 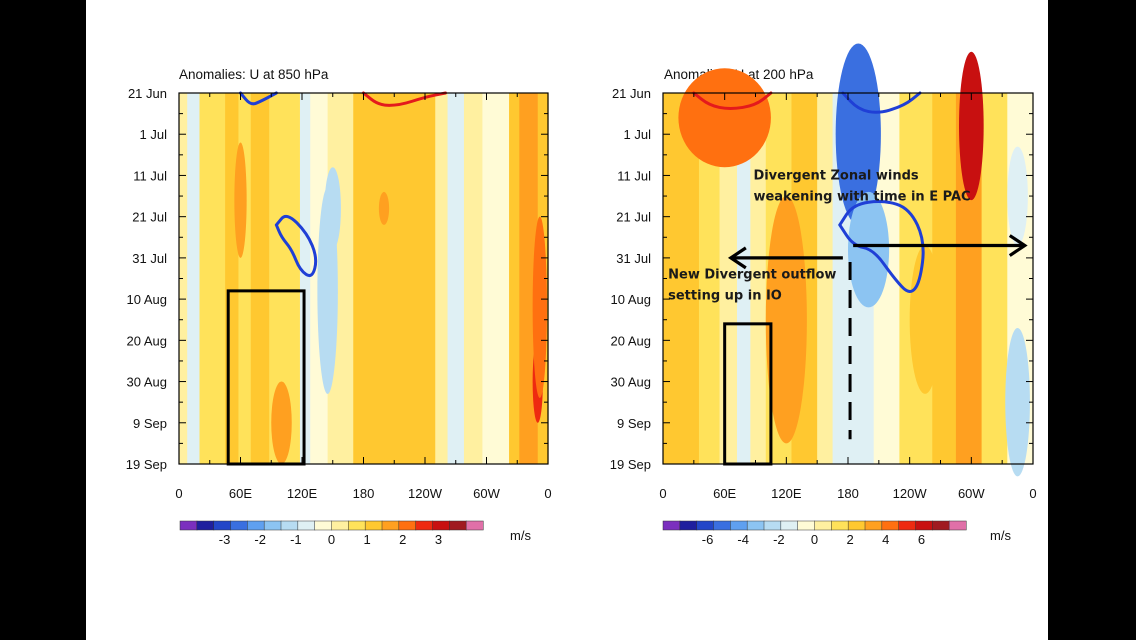 What do you see at coordinates (752, 275) in the screenshot?
I see `annotation-text: New Divergent outflow` at bounding box center [752, 275].